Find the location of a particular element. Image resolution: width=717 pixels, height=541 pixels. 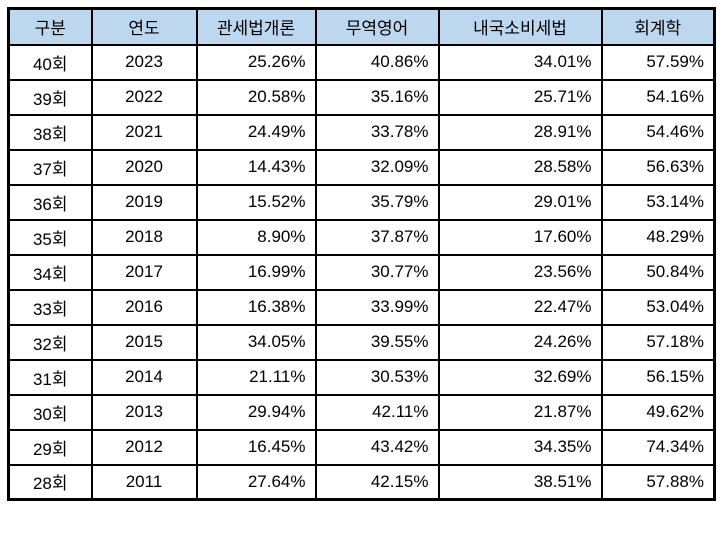

table-row: 38회 2021 24.49% 33.78% 28.91% 54.46% is located at coordinates (361, 132).